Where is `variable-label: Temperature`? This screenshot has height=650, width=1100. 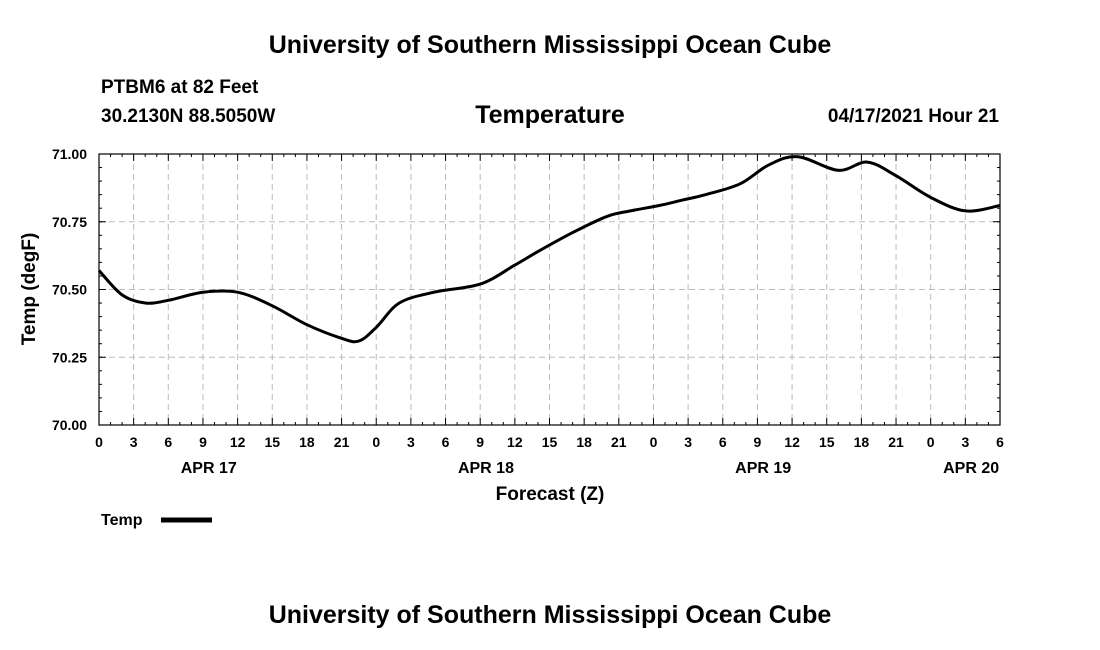 variable-label: Temperature is located at coordinates (550, 115).